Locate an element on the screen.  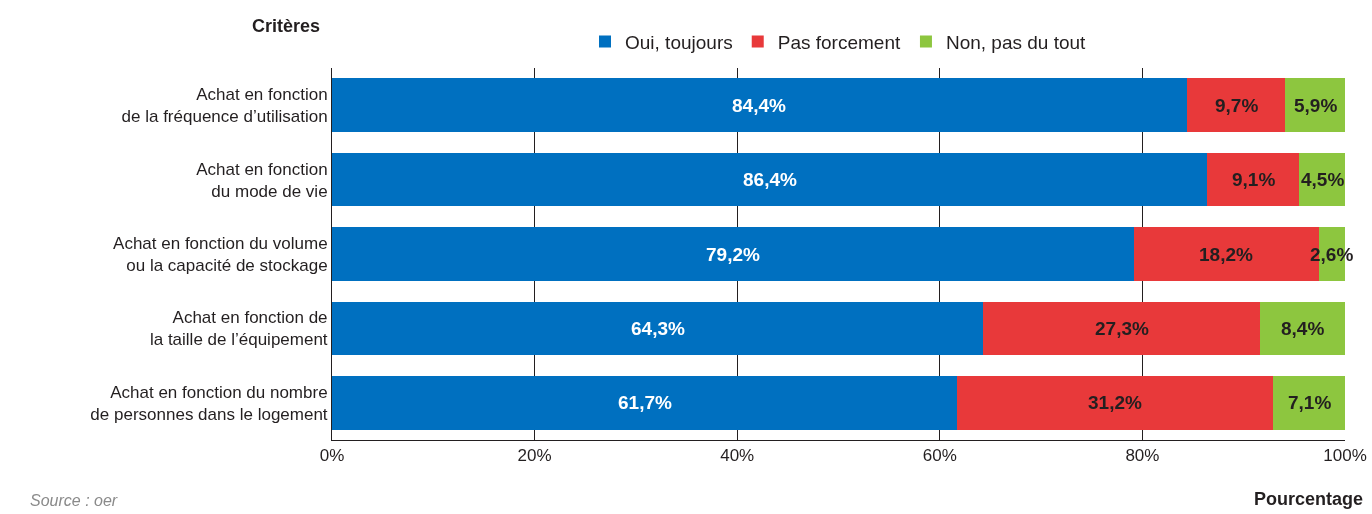
y-axis-title: Critères is located at coordinates (286, 26).